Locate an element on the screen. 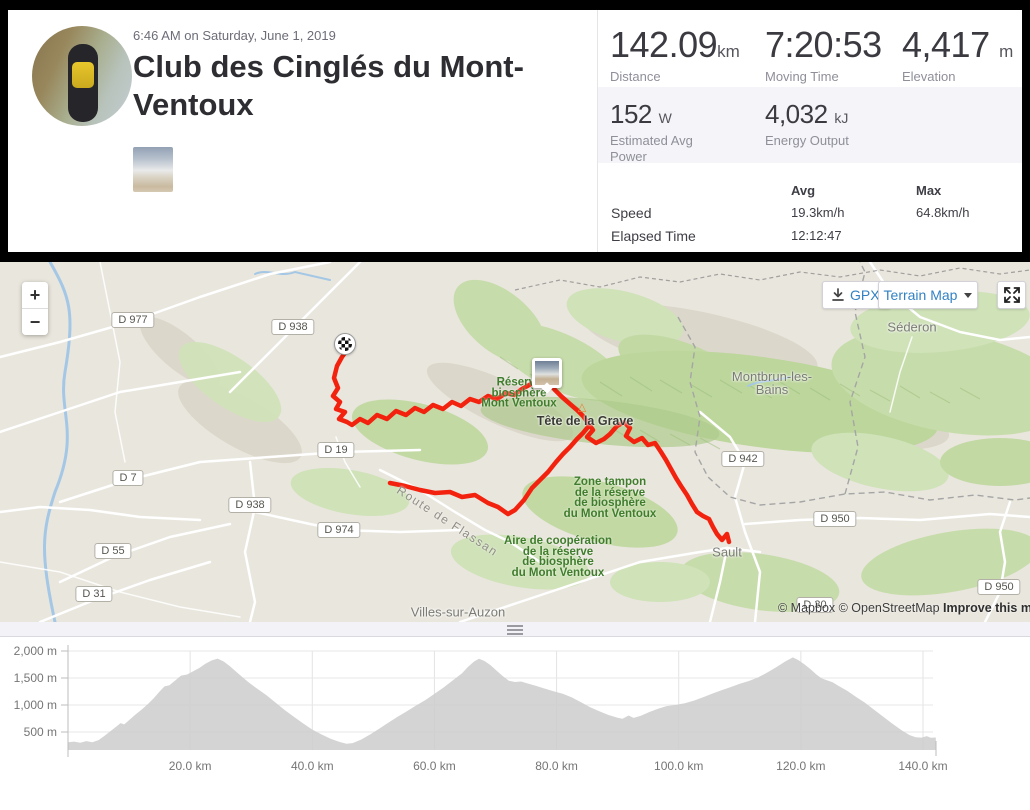  road-shield: D 974 is located at coordinates (339, 530).